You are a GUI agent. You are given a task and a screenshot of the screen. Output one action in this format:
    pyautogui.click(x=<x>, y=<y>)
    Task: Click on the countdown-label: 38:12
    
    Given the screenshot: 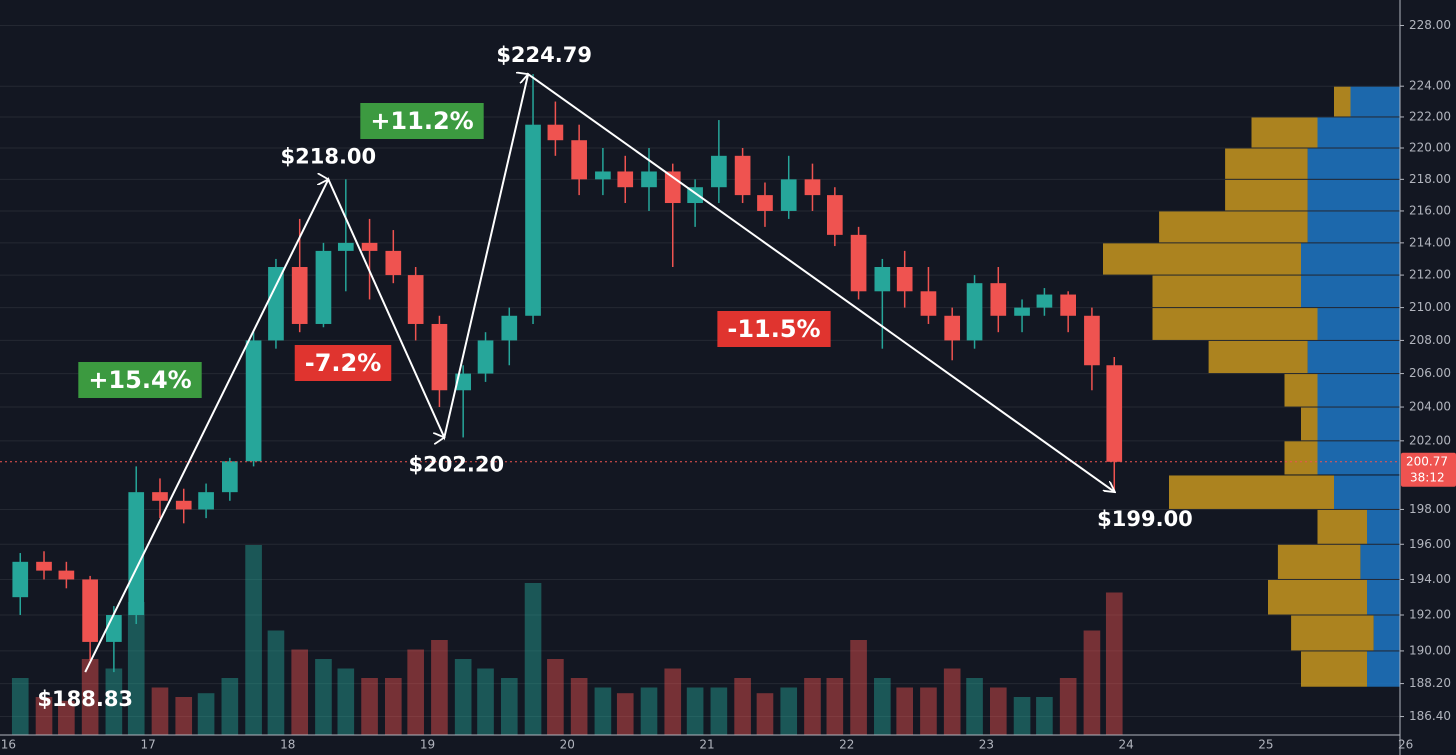 What is the action you would take?
    pyautogui.click(x=1427, y=477)
    